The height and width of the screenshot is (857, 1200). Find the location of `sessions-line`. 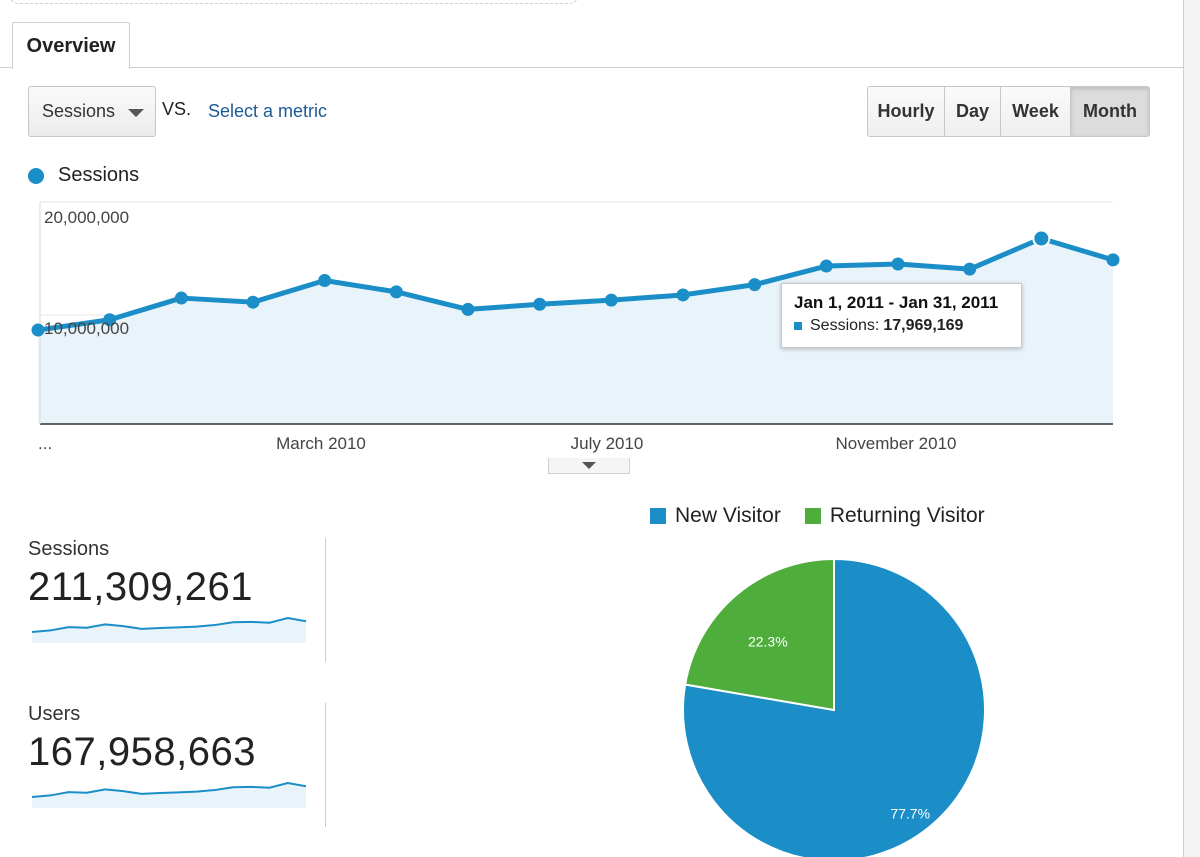

sessions-line is located at coordinates (575, 284).